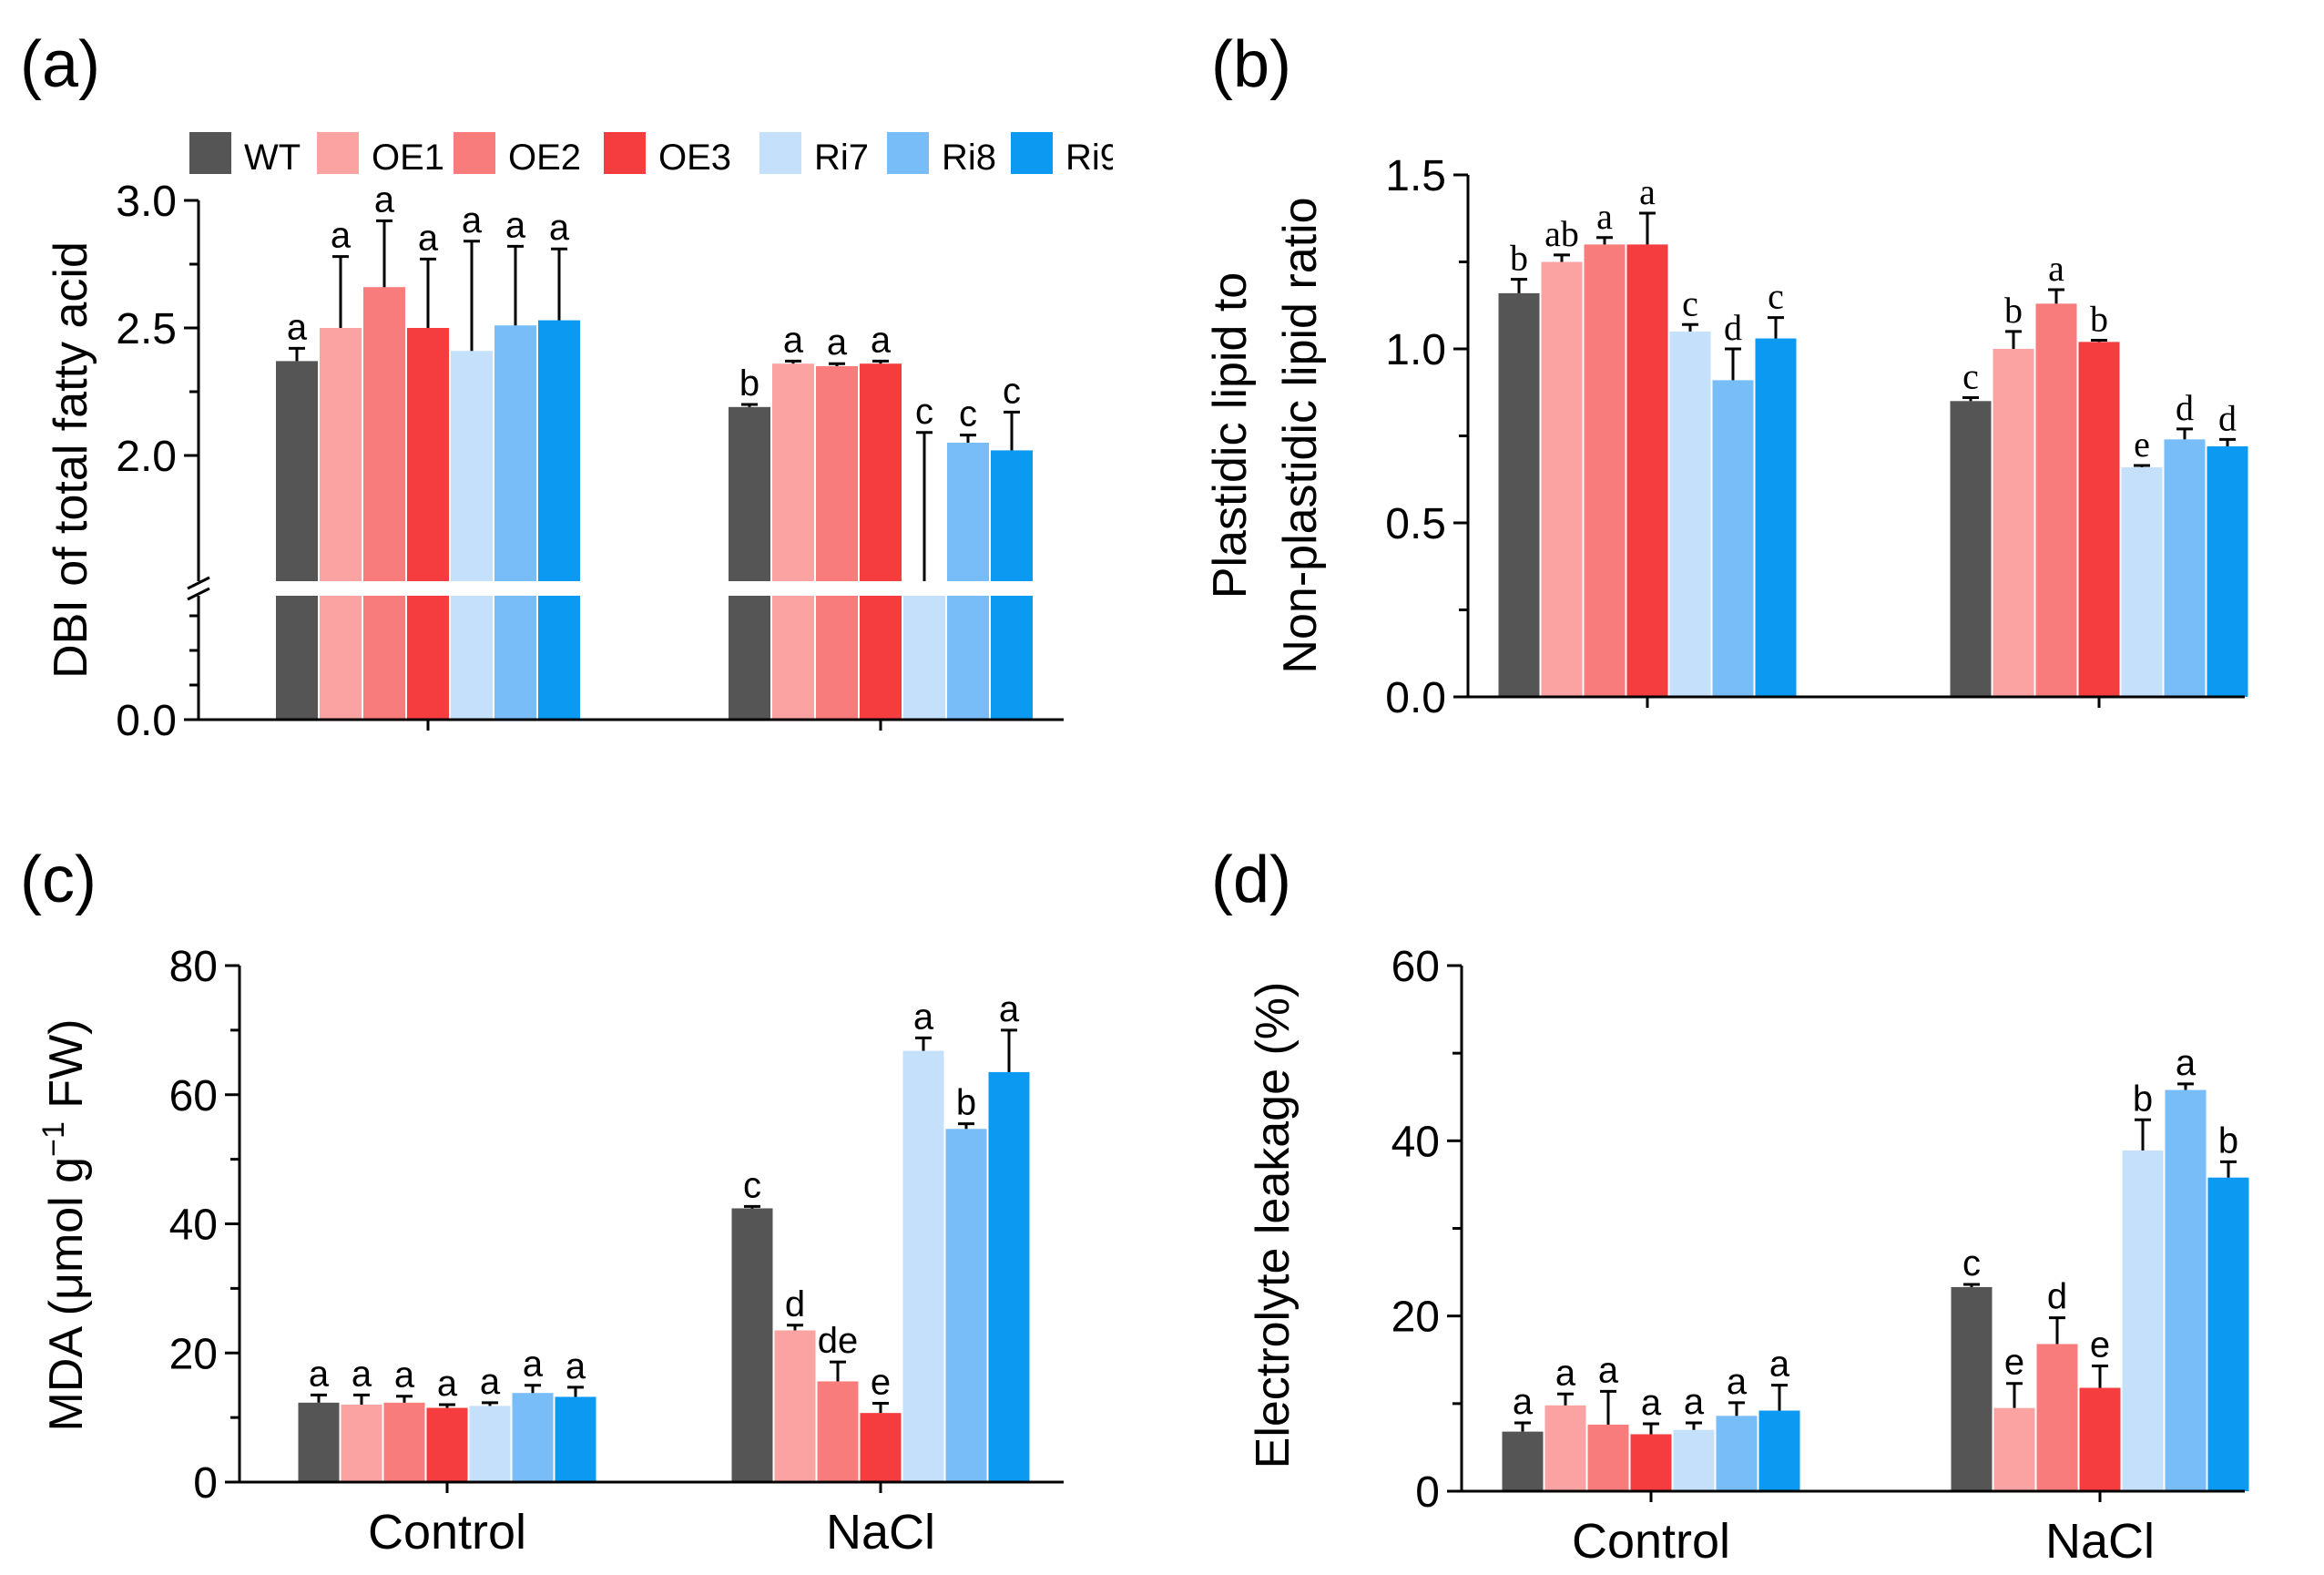 This screenshot has height=1575, width=2324. I want to click on y-tick-label: 40, so click(193, 1226).